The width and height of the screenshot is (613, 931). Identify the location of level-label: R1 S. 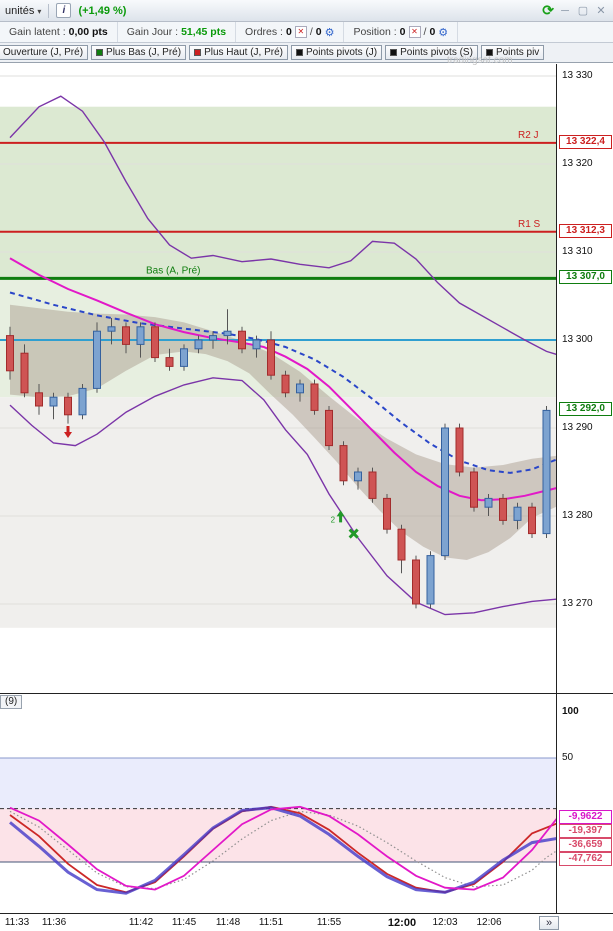
(529, 224).